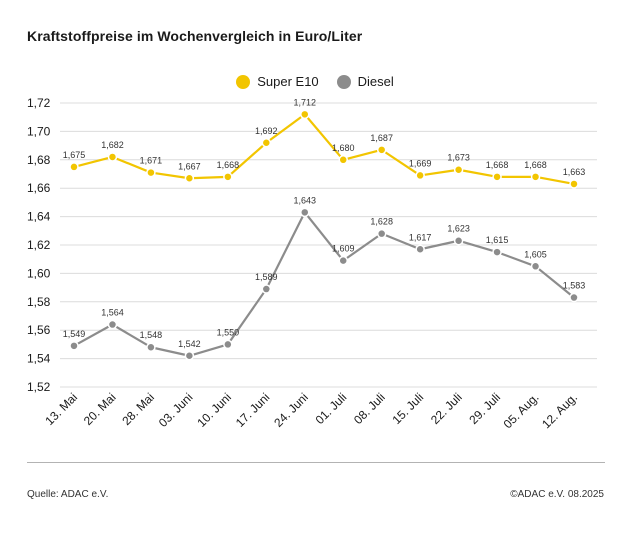 The height and width of the screenshot is (553, 630). Describe the element at coordinates (39, 160) in the screenshot. I see `y-tick-label: 1,68` at that location.